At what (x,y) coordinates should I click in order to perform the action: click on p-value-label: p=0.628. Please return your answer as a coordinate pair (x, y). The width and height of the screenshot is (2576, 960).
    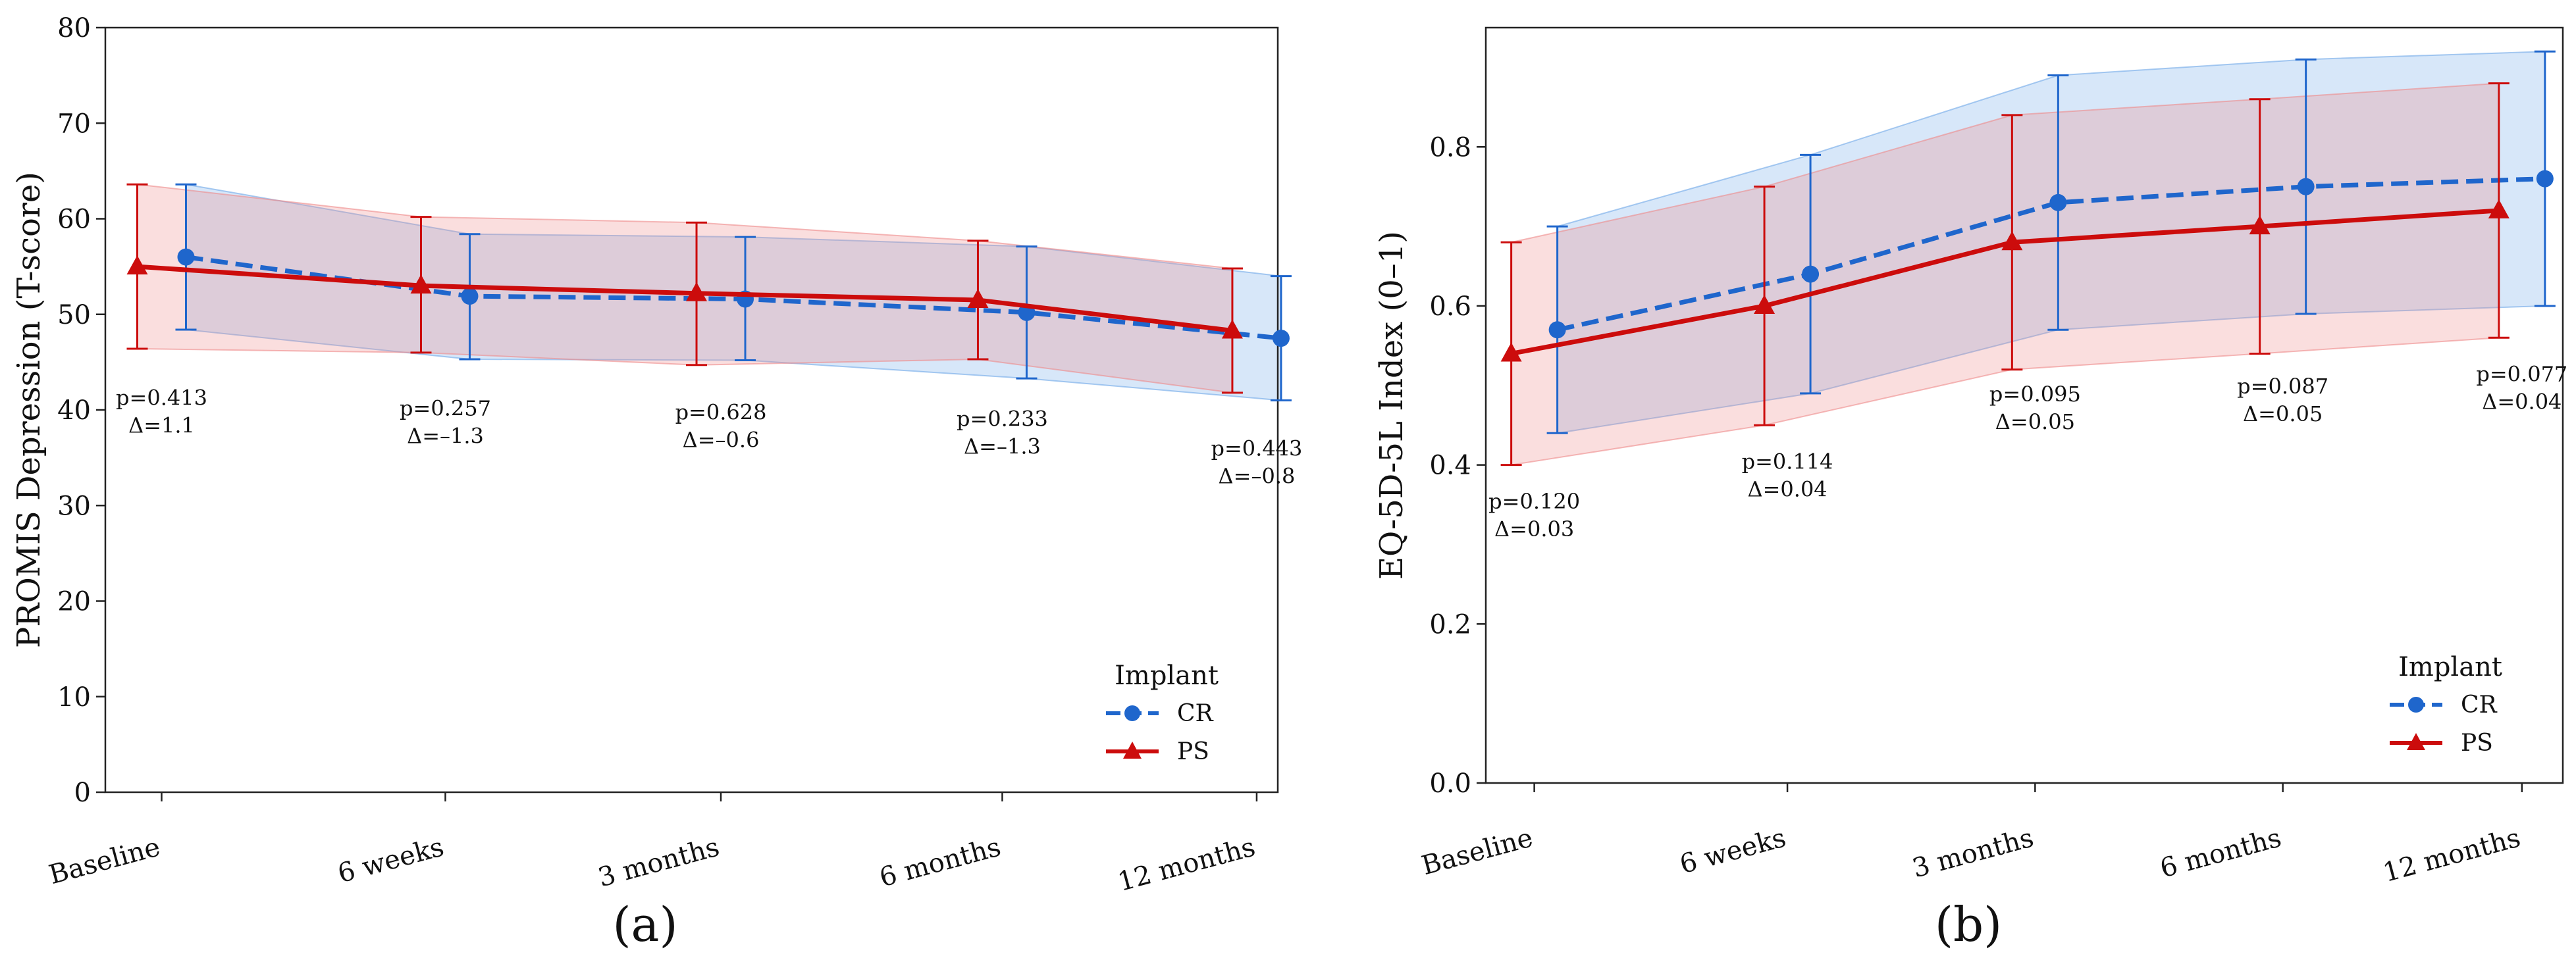
    Looking at the image, I should click on (721, 412).